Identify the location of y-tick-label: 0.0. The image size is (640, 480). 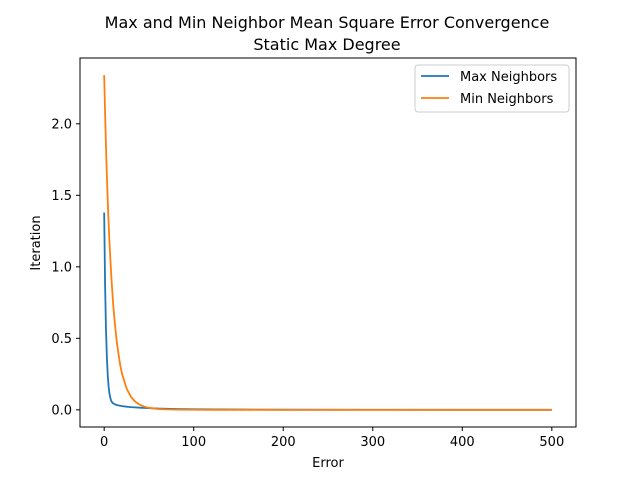
(61, 410).